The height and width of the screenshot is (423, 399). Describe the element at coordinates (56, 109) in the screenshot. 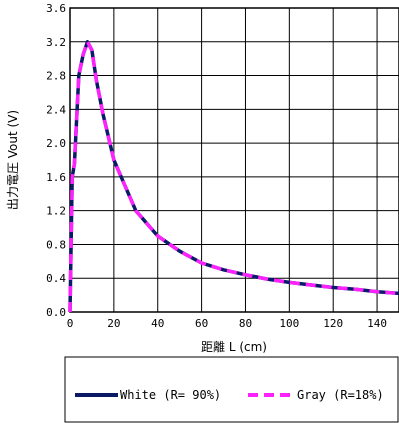

I see `y-tick-label: 2.4` at that location.